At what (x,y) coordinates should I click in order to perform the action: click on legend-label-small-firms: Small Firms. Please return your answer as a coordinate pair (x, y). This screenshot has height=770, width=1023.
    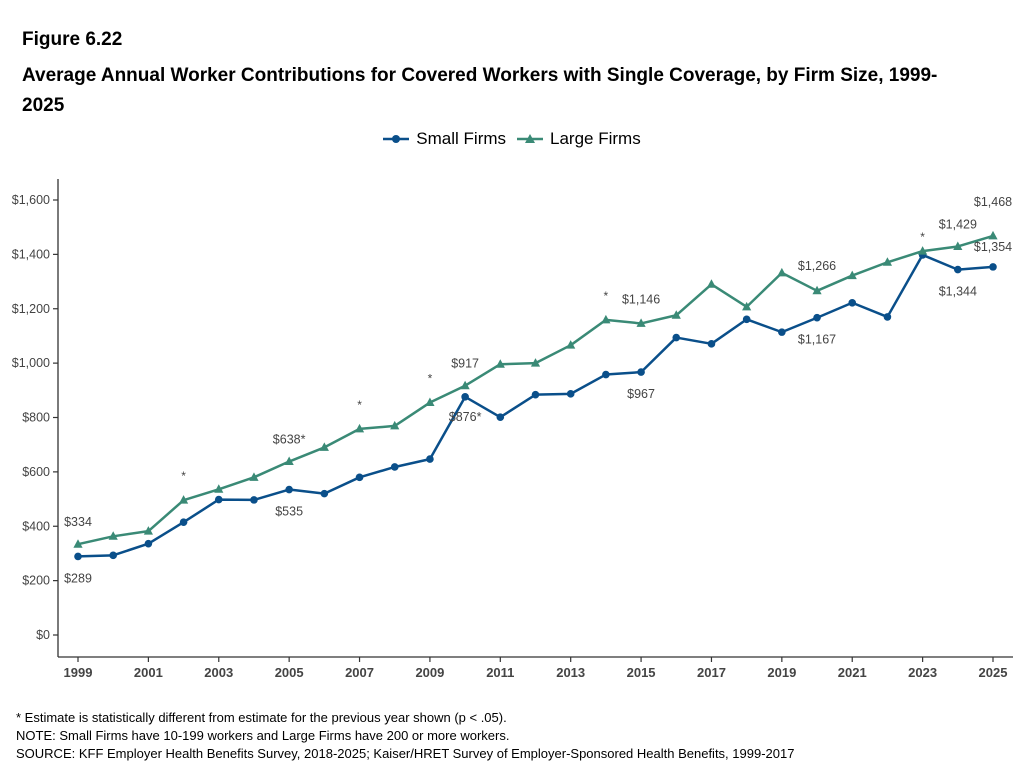
    Looking at the image, I should click on (461, 138).